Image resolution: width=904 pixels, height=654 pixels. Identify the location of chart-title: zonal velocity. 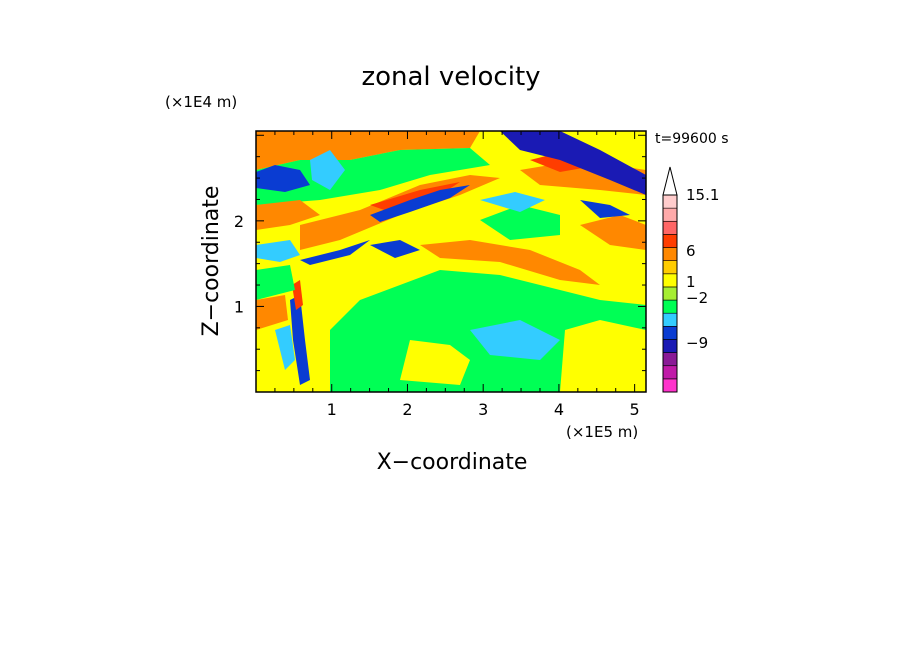
(450, 77).